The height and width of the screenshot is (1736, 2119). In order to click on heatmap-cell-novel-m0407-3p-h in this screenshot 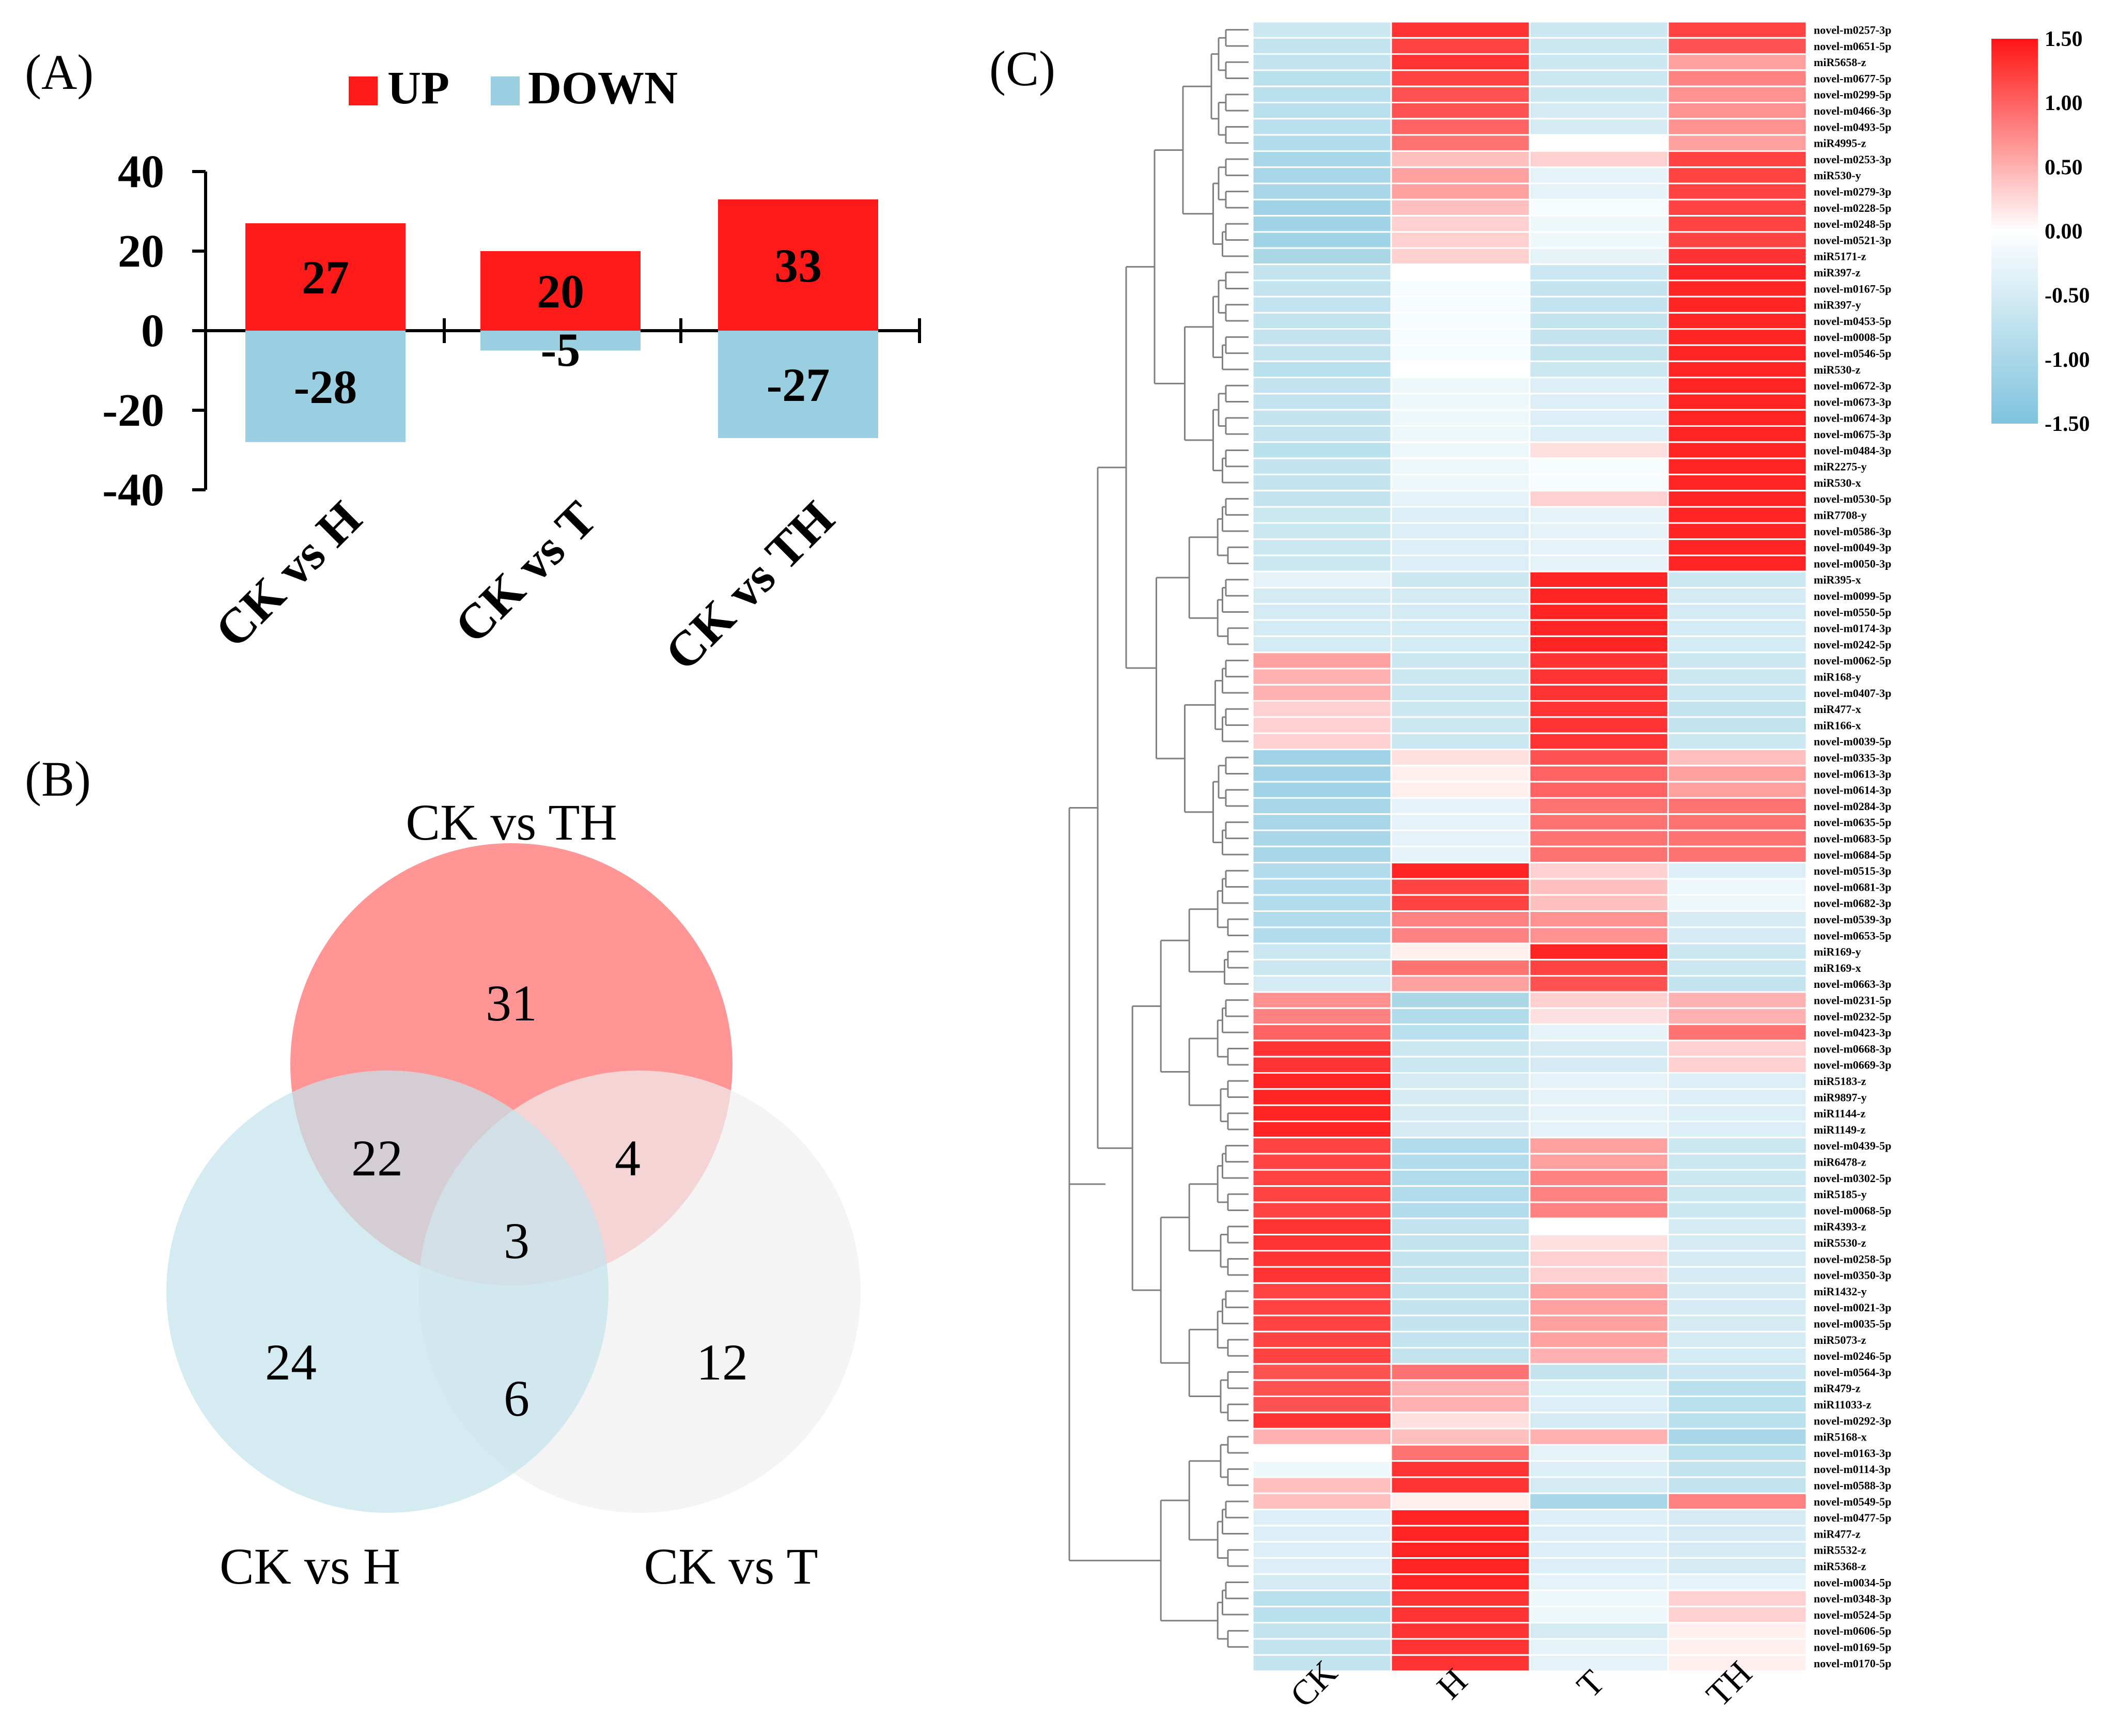, I will do `click(1460, 693)`.